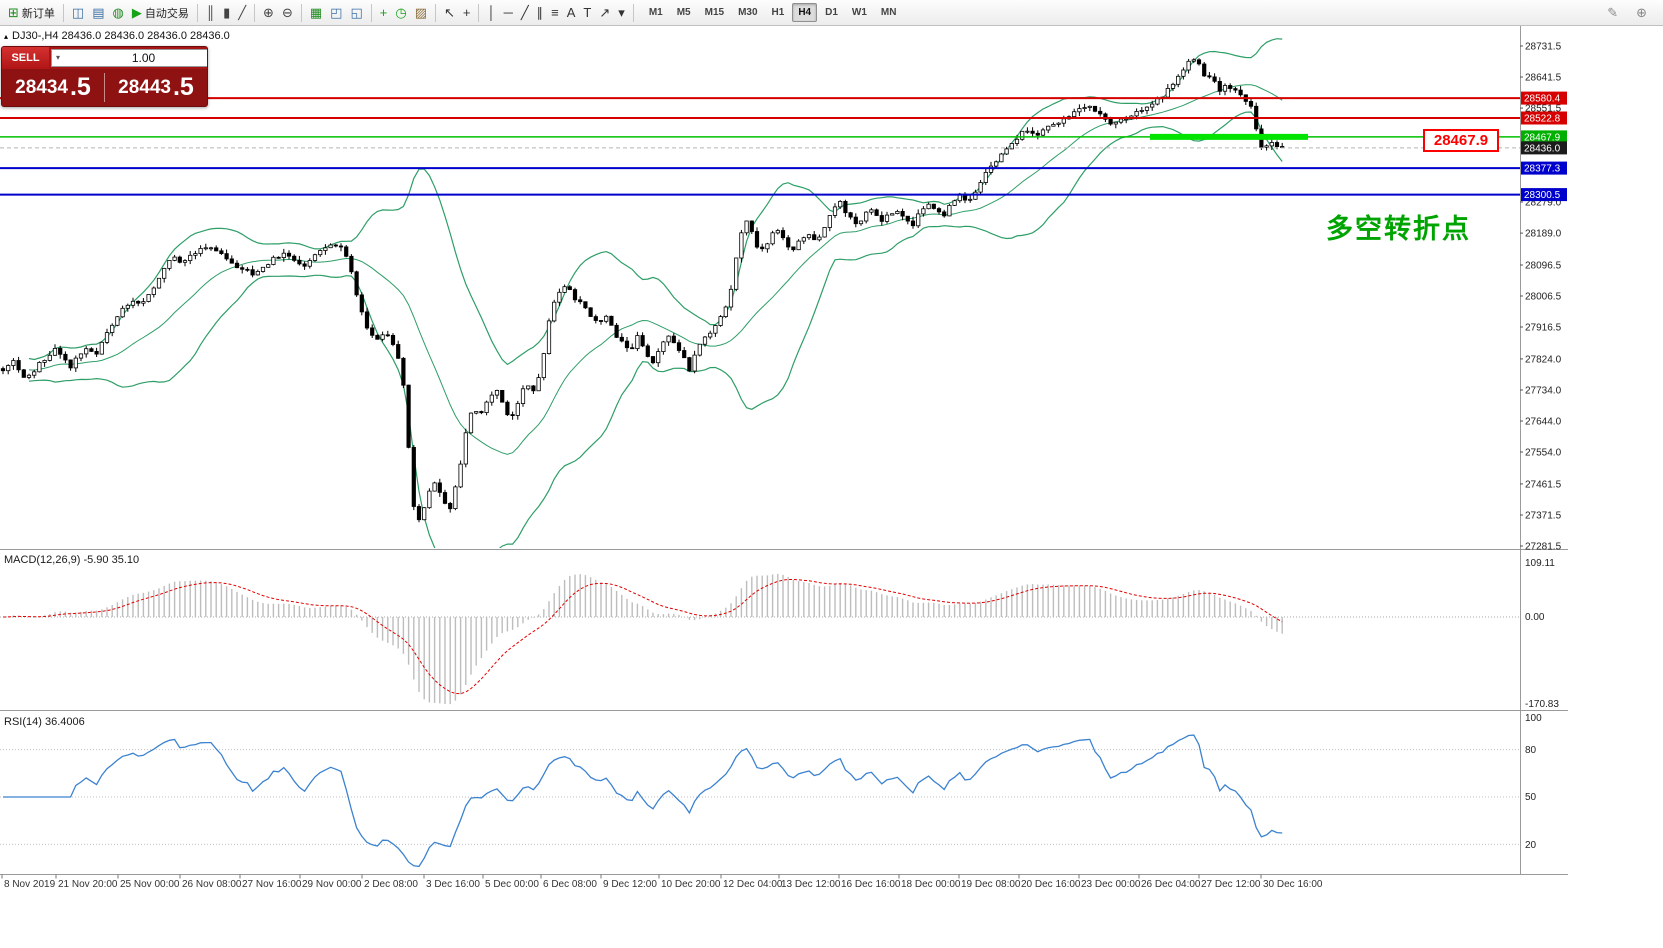 The image size is (1663, 948). What do you see at coordinates (540, 13) in the screenshot?
I see `equidistant-channel-button: ∥` at bounding box center [540, 13].